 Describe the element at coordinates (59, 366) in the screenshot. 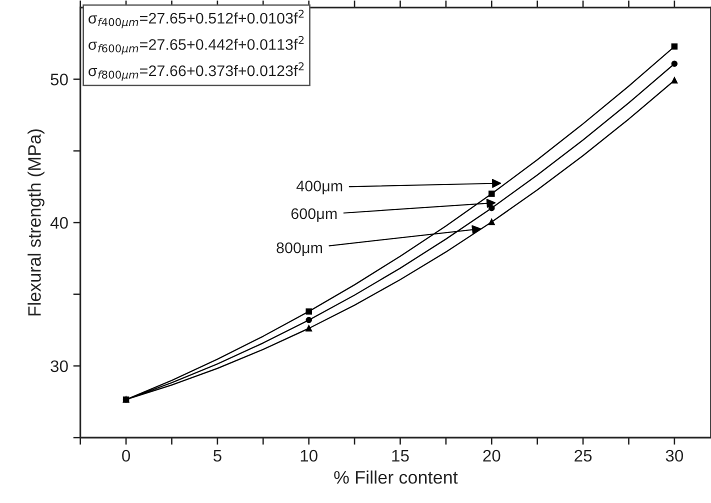

I see `y-tick-label: 30` at that location.